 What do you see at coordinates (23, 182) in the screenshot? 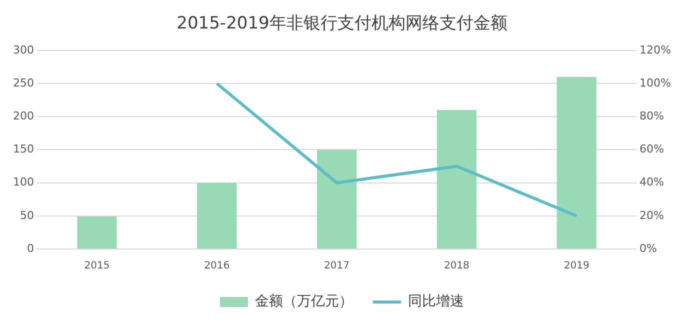
I see `y-tick-label: 100` at bounding box center [23, 182].